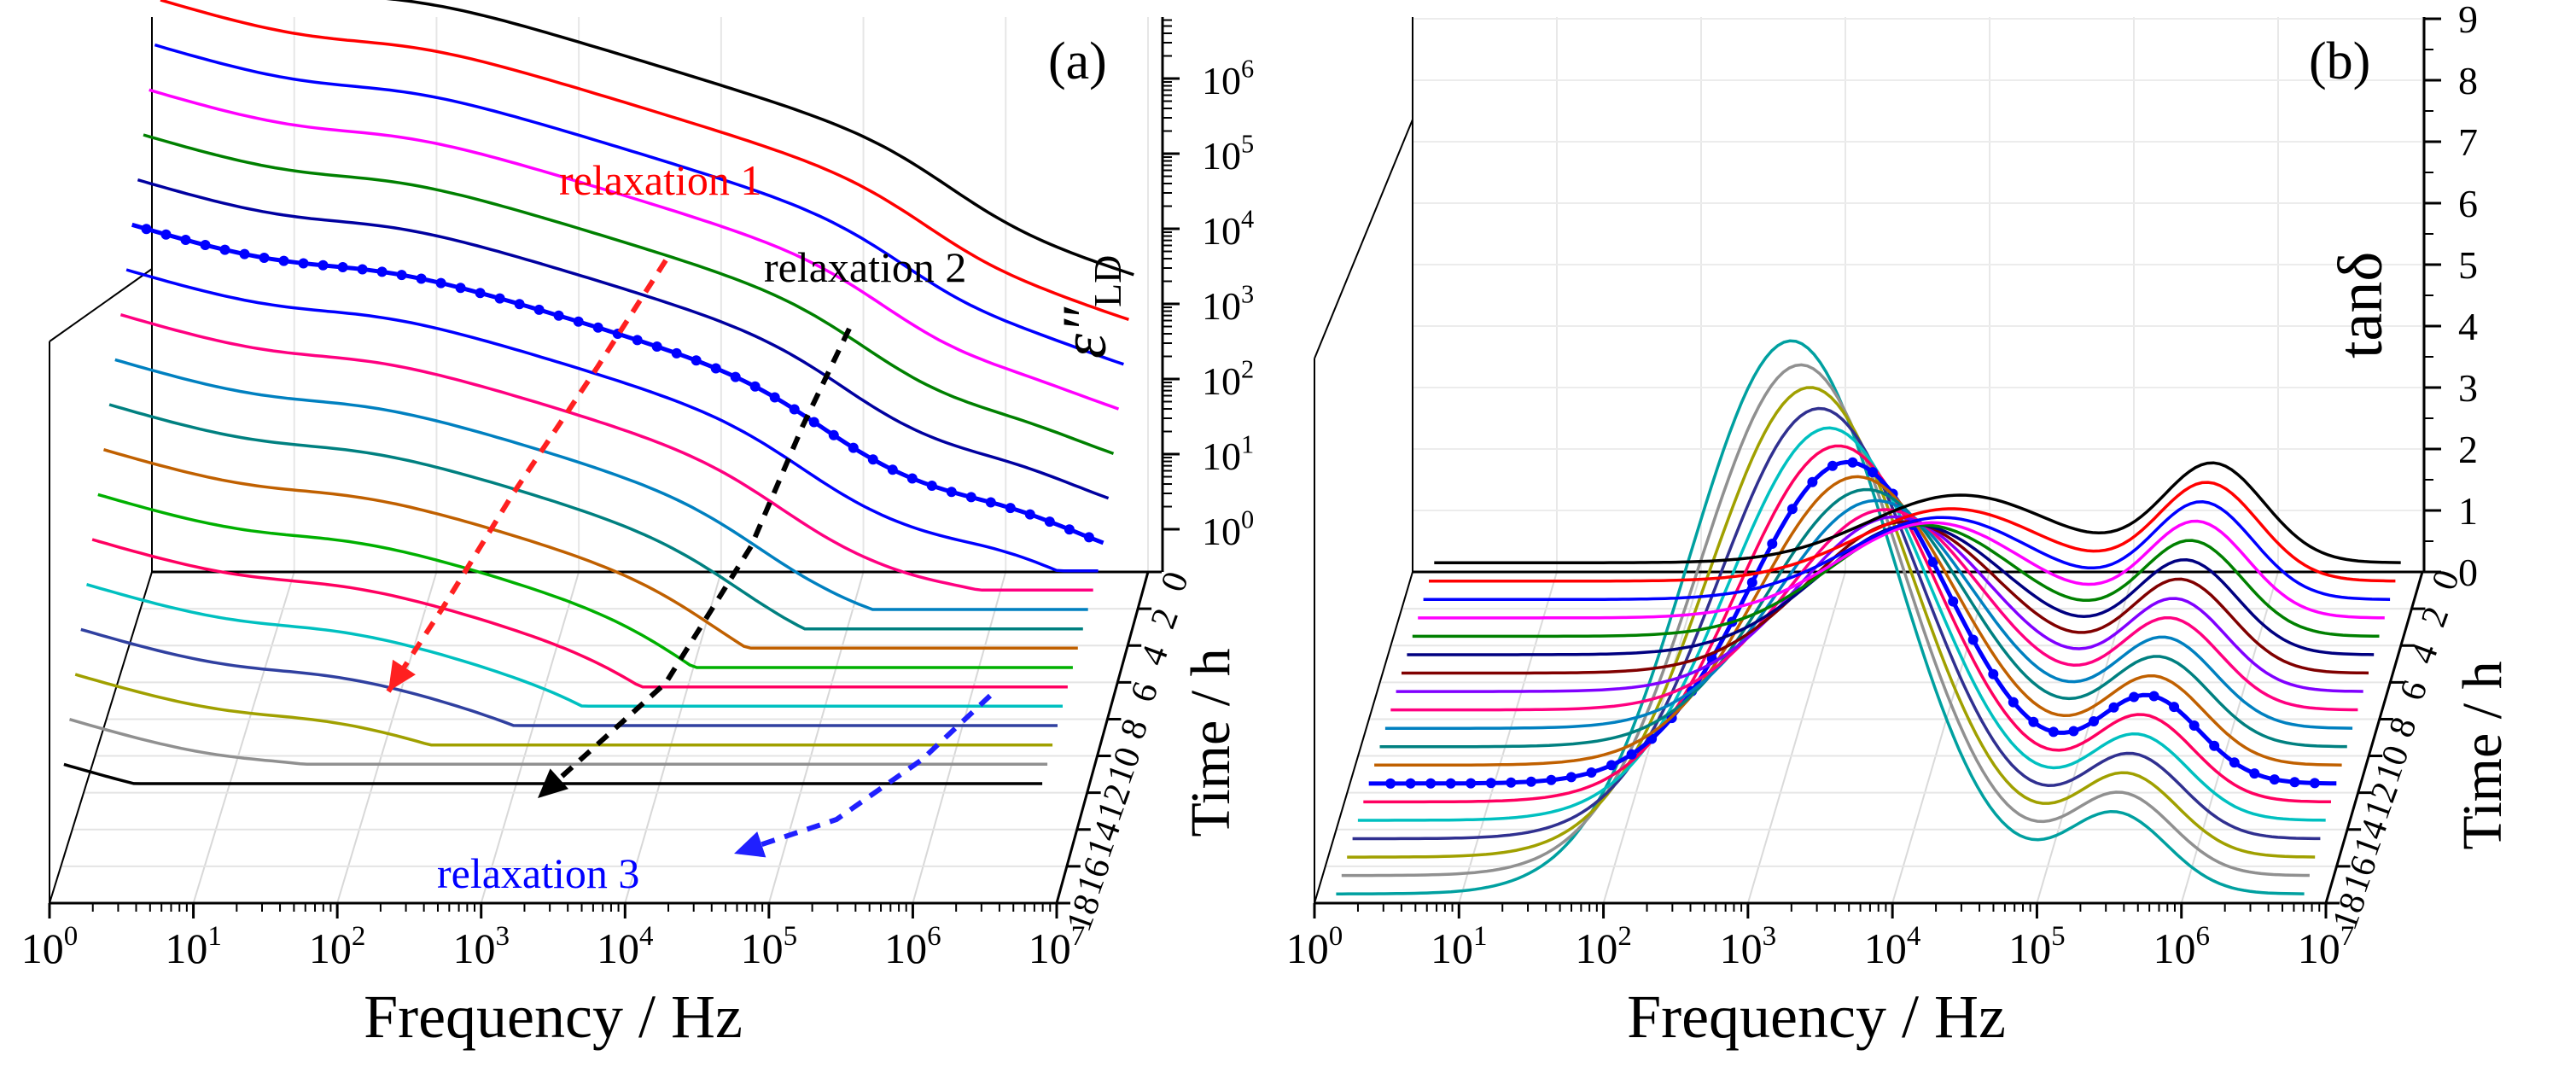  I want to click on series-line-t2, so click(639, 204).